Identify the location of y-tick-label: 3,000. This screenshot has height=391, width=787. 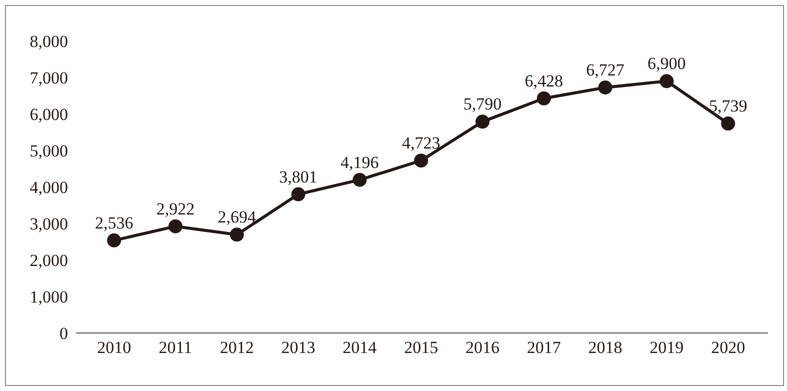
(49, 224).